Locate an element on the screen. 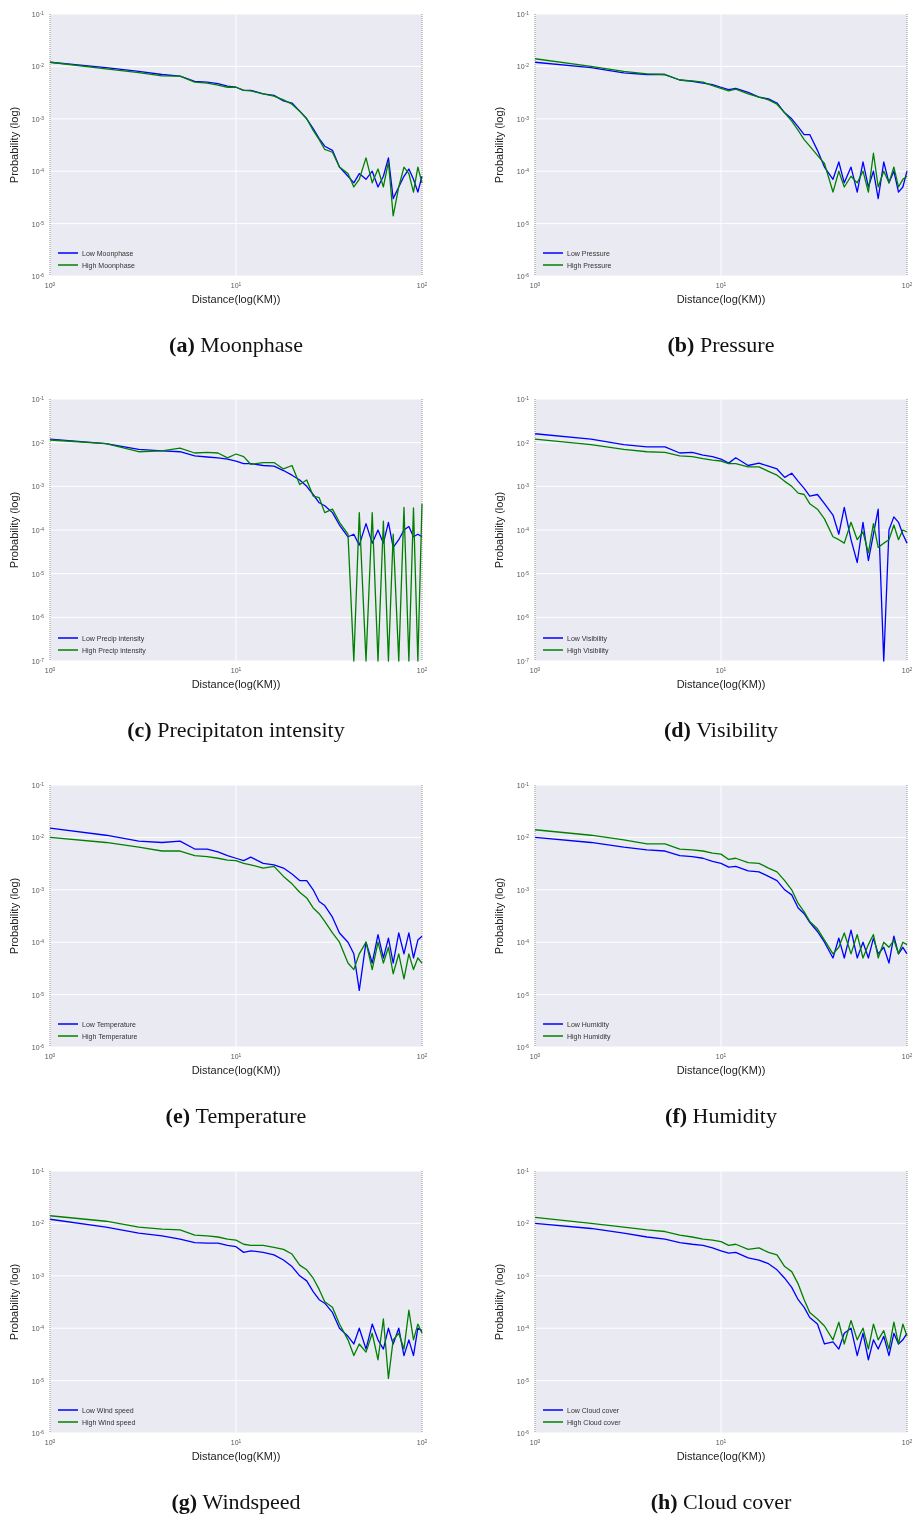  text: (a) Moonphase is located at coordinates (236, 344).